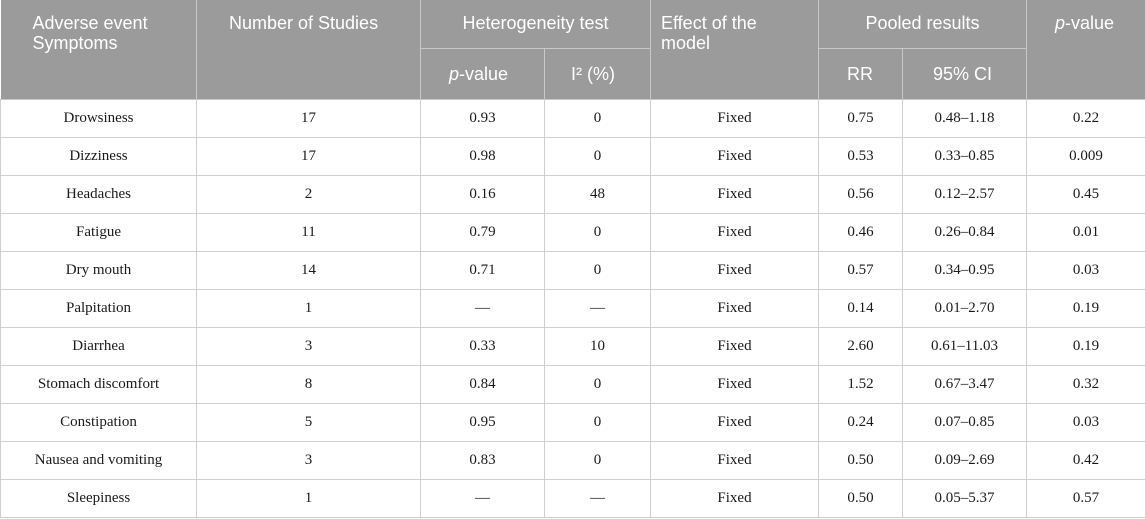 This screenshot has height=519, width=1145. What do you see at coordinates (860, 422) in the screenshot?
I see `cell-rr: 0.24` at bounding box center [860, 422].